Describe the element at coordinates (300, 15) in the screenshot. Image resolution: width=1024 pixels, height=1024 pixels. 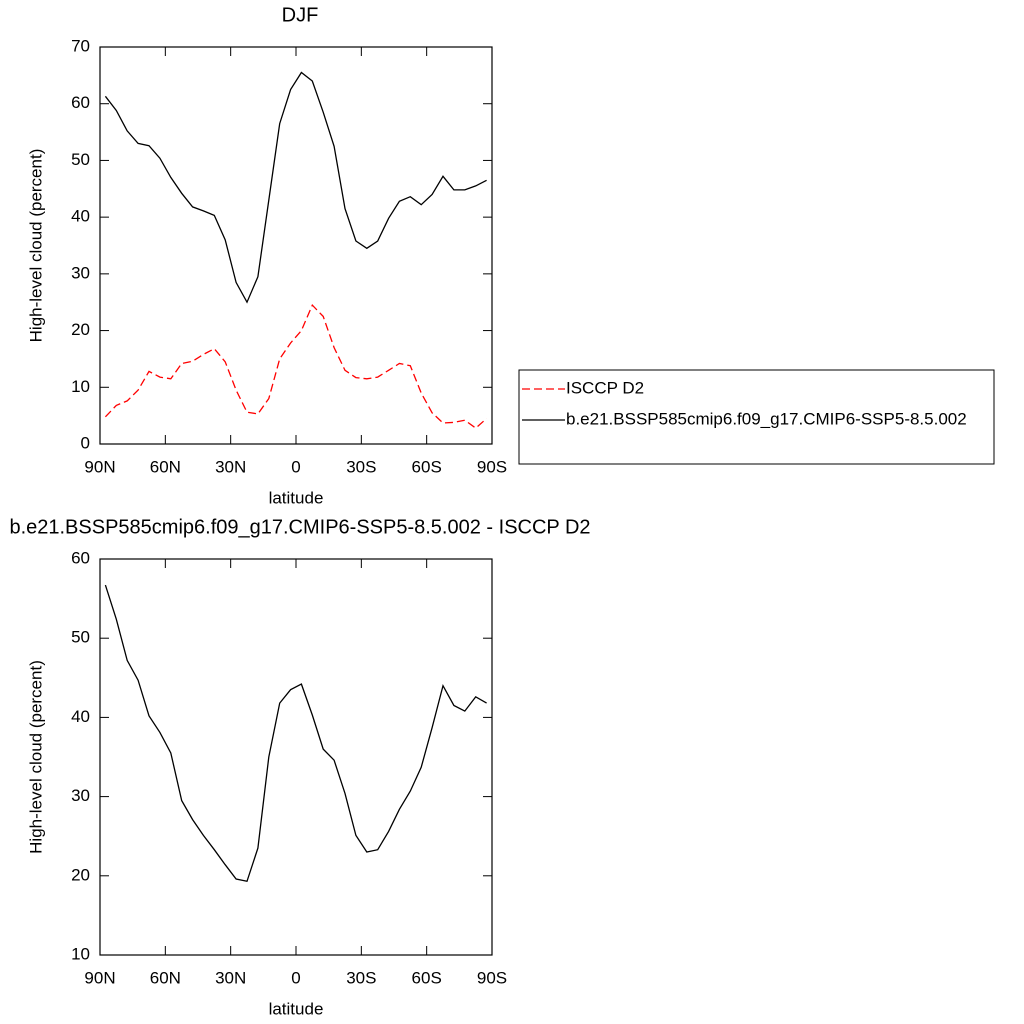
I see `chart-title: DJF` at that location.